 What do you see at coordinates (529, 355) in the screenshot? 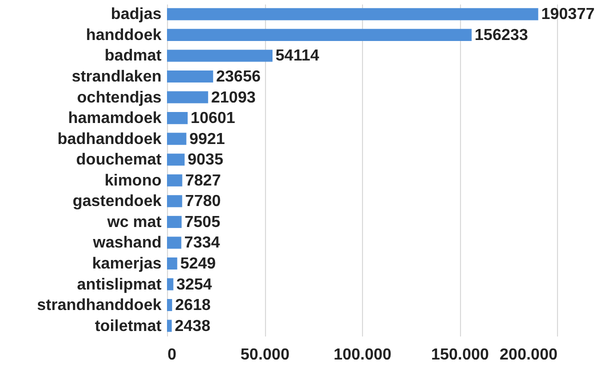
I see `x-tick-label: 200.000` at bounding box center [529, 355].